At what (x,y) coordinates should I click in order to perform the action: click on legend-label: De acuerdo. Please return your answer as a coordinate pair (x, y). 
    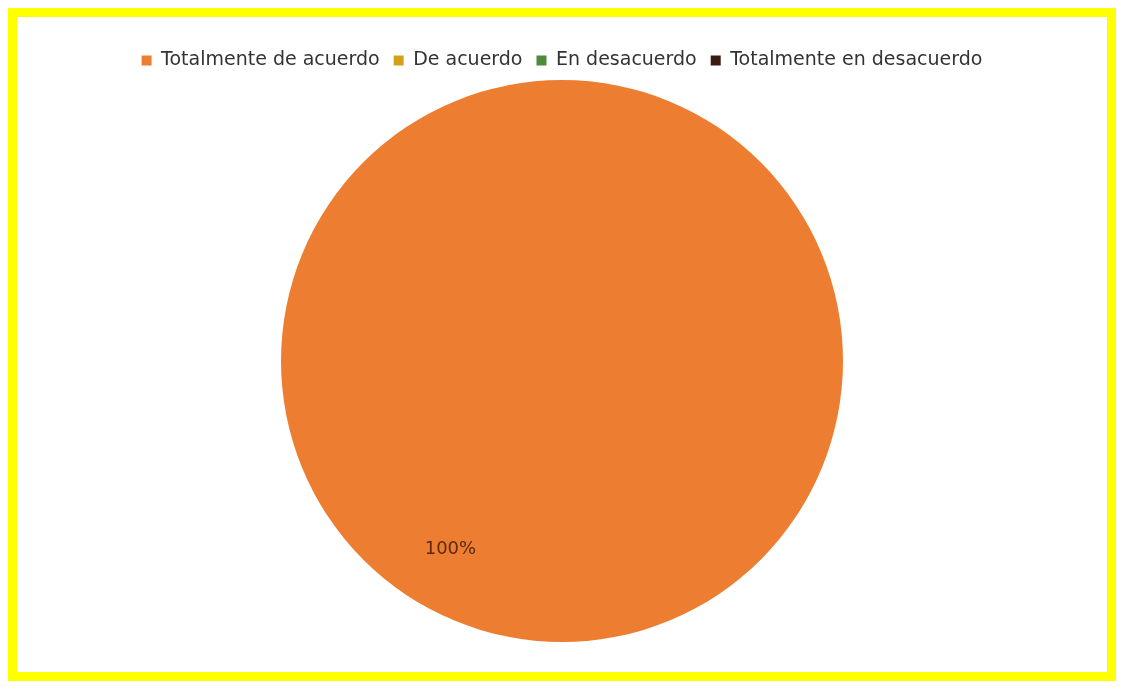
    Looking at the image, I should click on (468, 58).